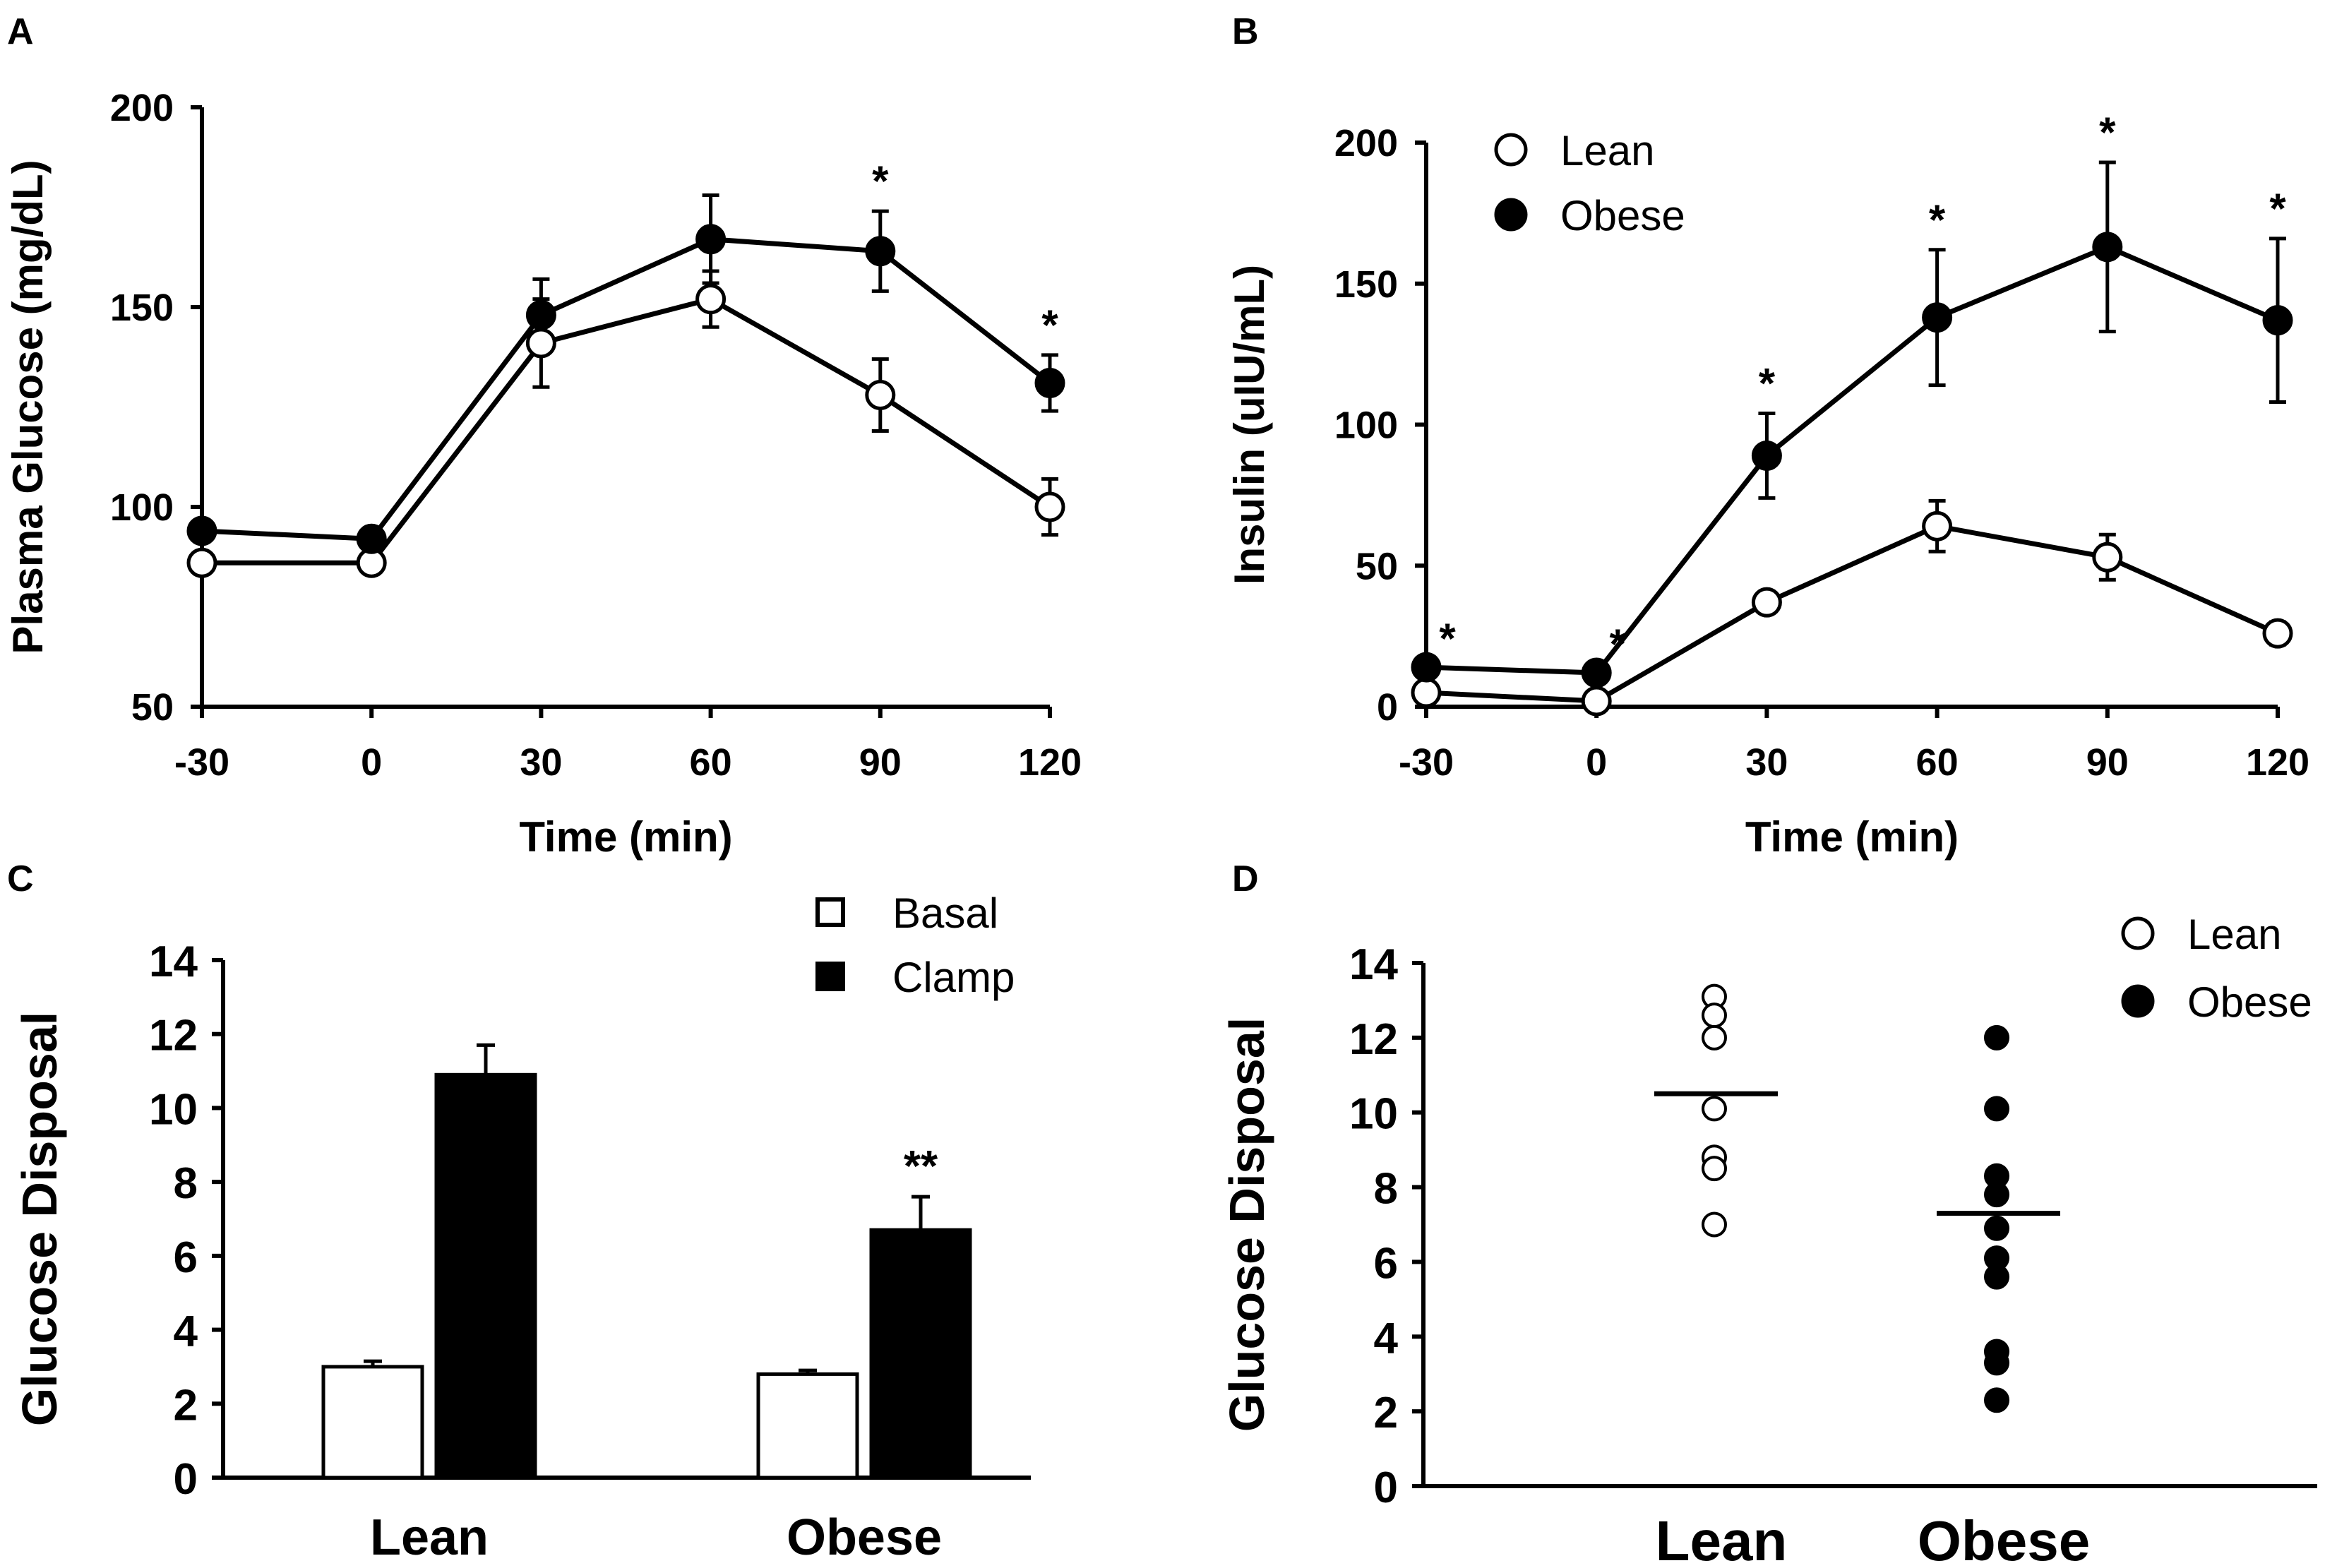 This screenshot has height=1568, width=2325. Describe the element at coordinates (142, 507) in the screenshot. I see `a-ytick-label: 100` at that location.